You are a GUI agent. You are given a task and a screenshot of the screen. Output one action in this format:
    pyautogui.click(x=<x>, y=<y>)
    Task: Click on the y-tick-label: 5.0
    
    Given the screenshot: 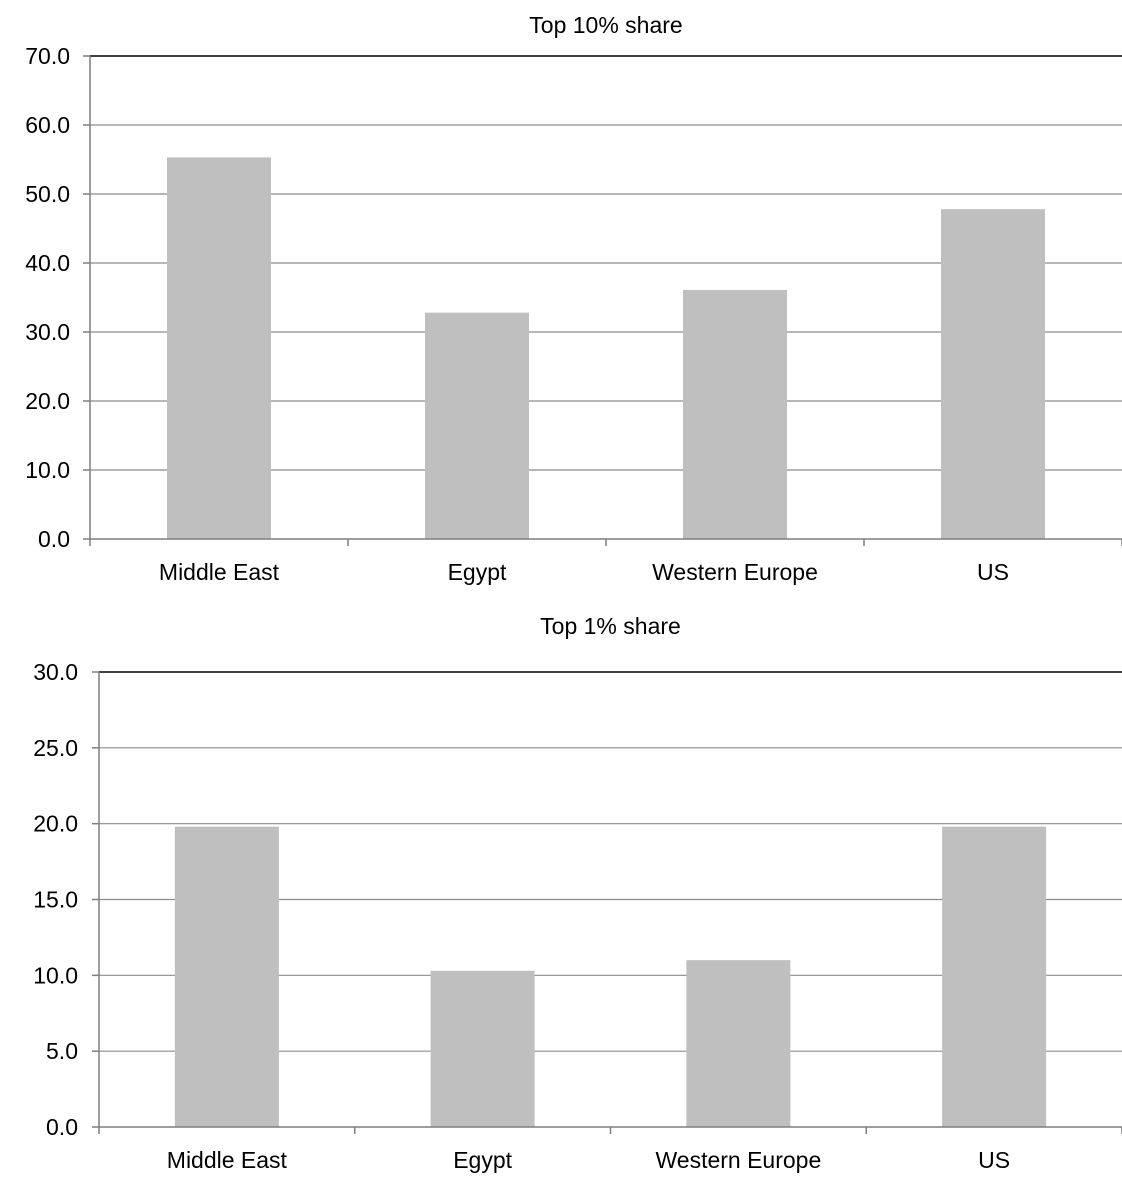 What is the action you would take?
    pyautogui.click(x=62, y=1051)
    